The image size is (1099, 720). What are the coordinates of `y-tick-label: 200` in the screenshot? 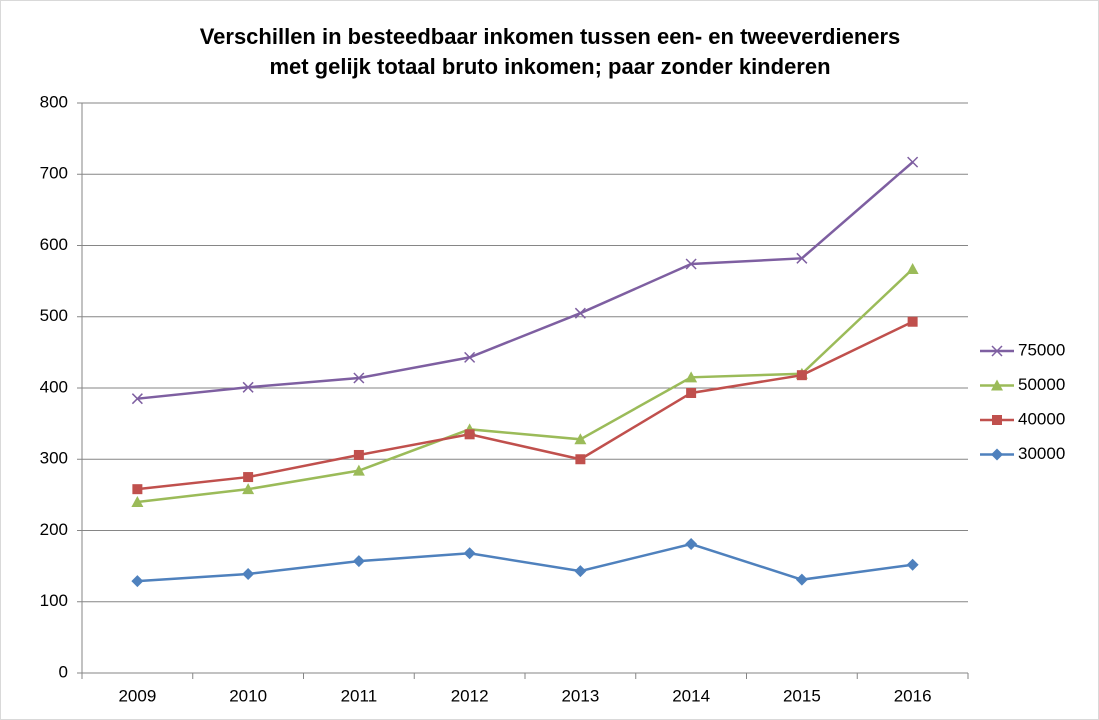 It's located at (54, 529).